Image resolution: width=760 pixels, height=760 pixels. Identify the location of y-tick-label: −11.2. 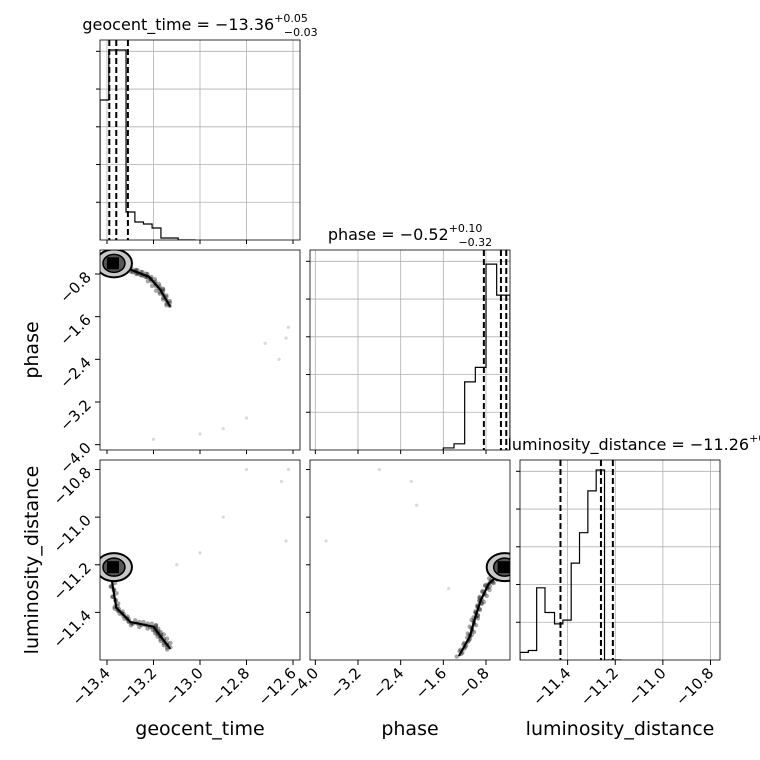
(72, 581).